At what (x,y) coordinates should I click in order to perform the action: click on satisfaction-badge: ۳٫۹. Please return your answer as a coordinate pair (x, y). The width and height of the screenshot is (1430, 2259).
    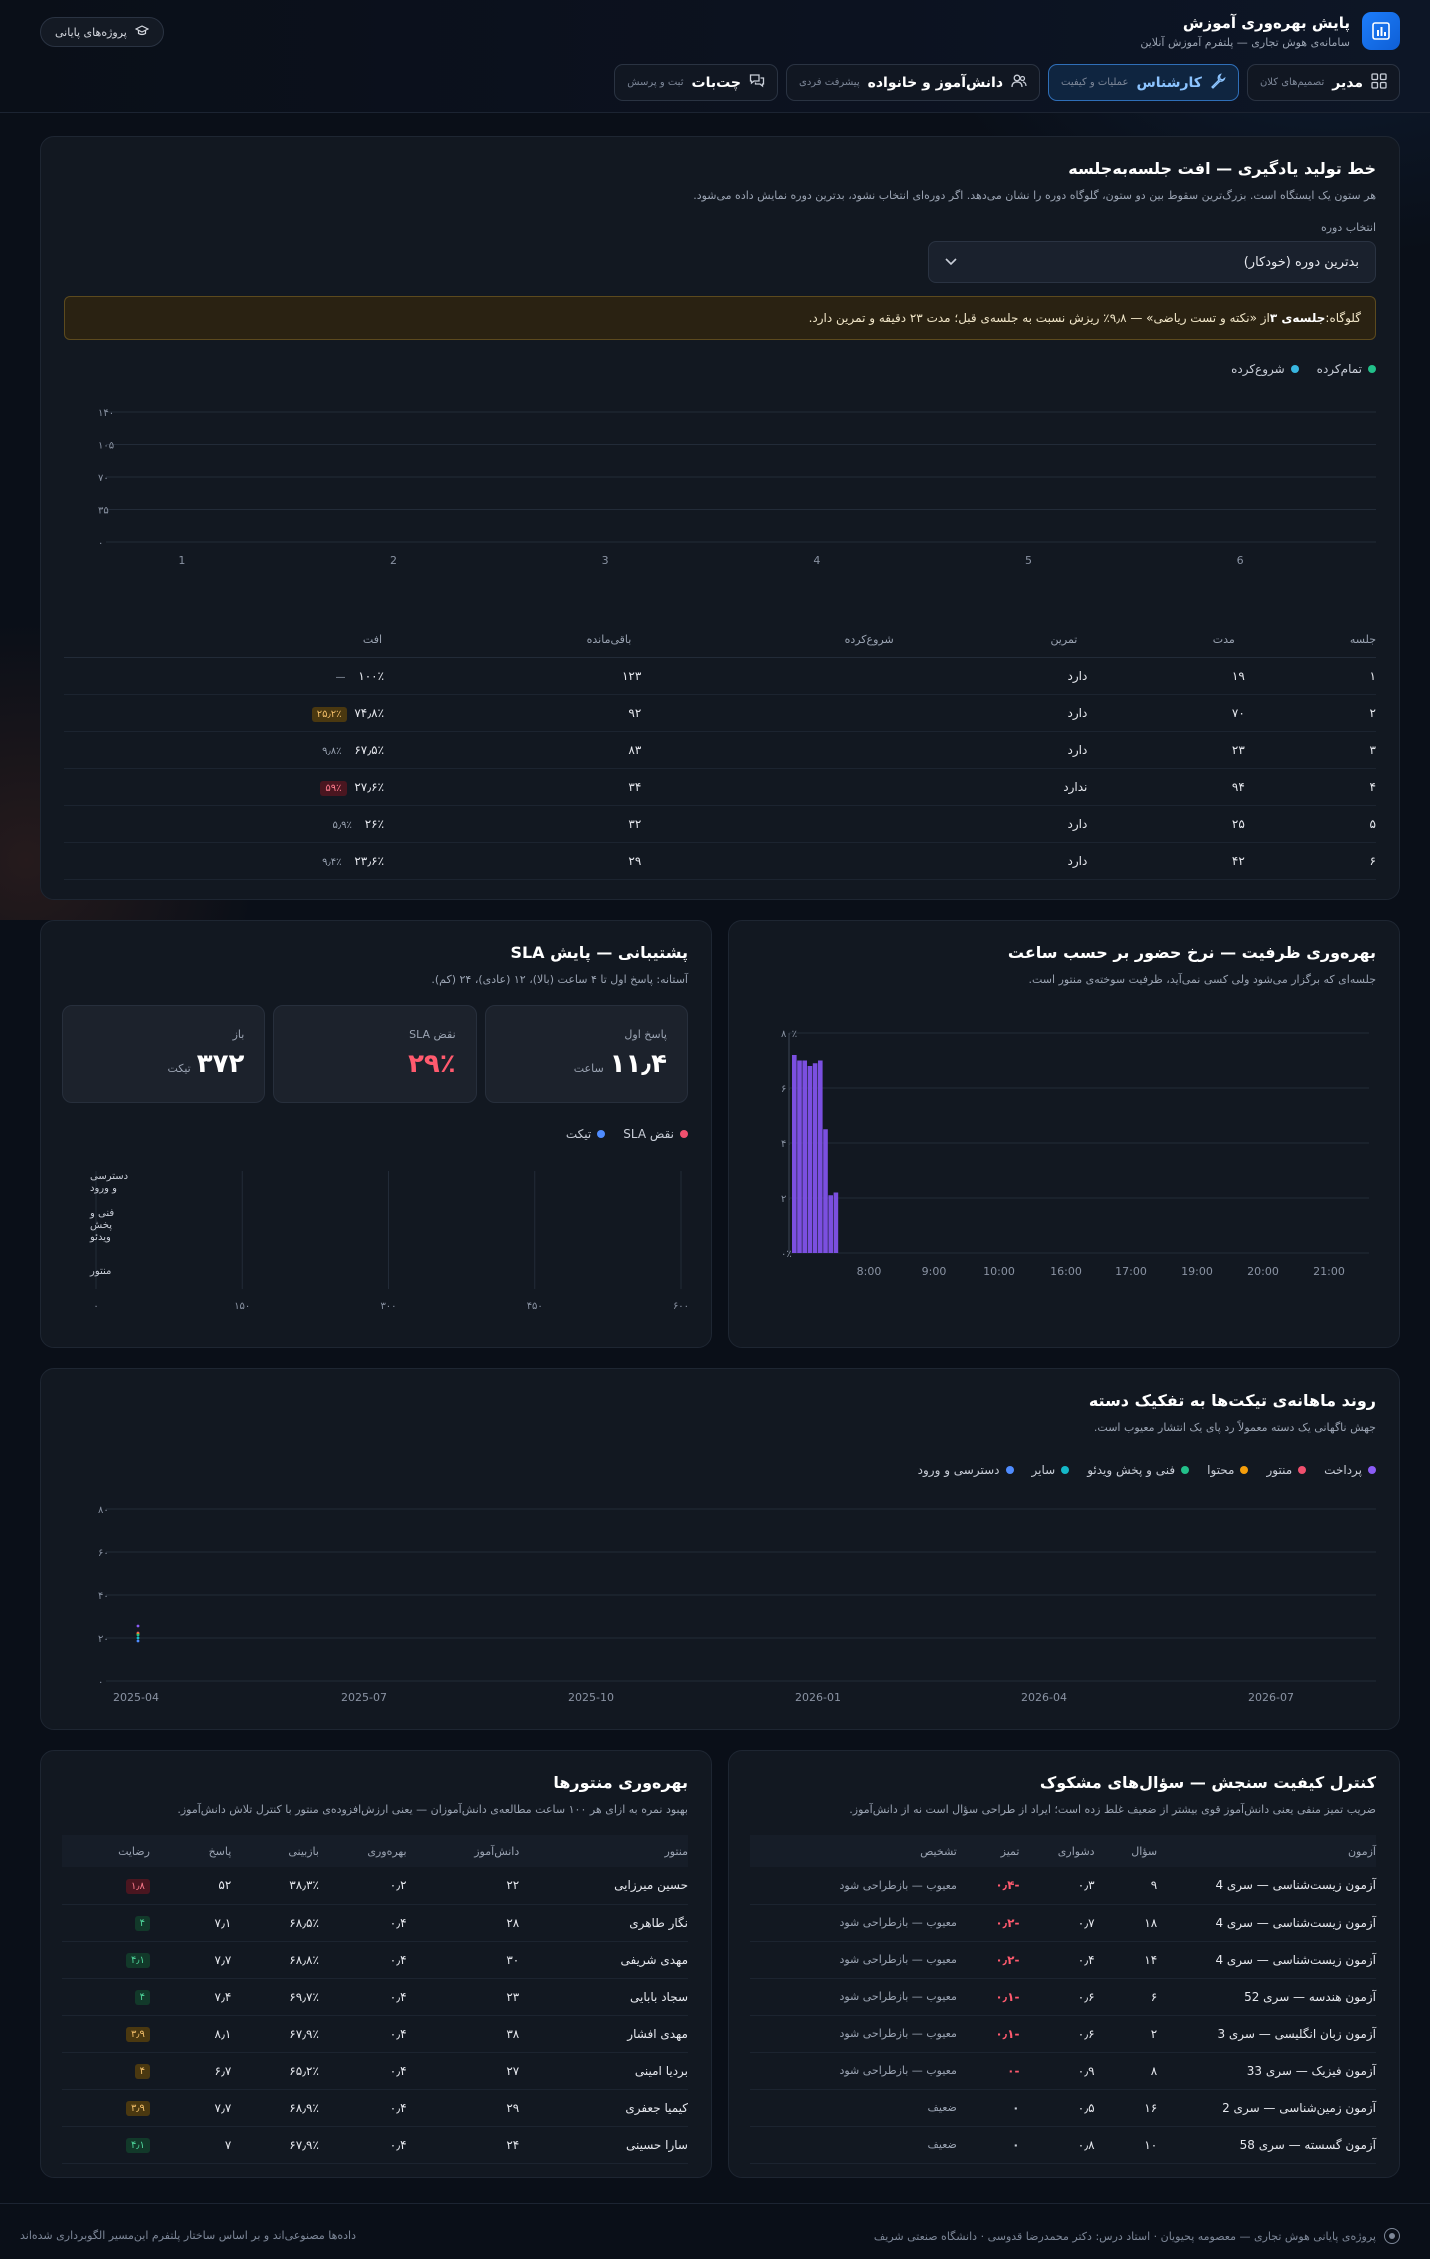
    Looking at the image, I should click on (137, 2034).